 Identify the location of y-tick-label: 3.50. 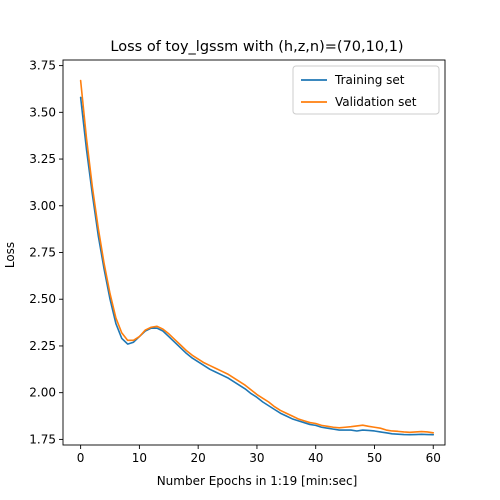
(42, 112).